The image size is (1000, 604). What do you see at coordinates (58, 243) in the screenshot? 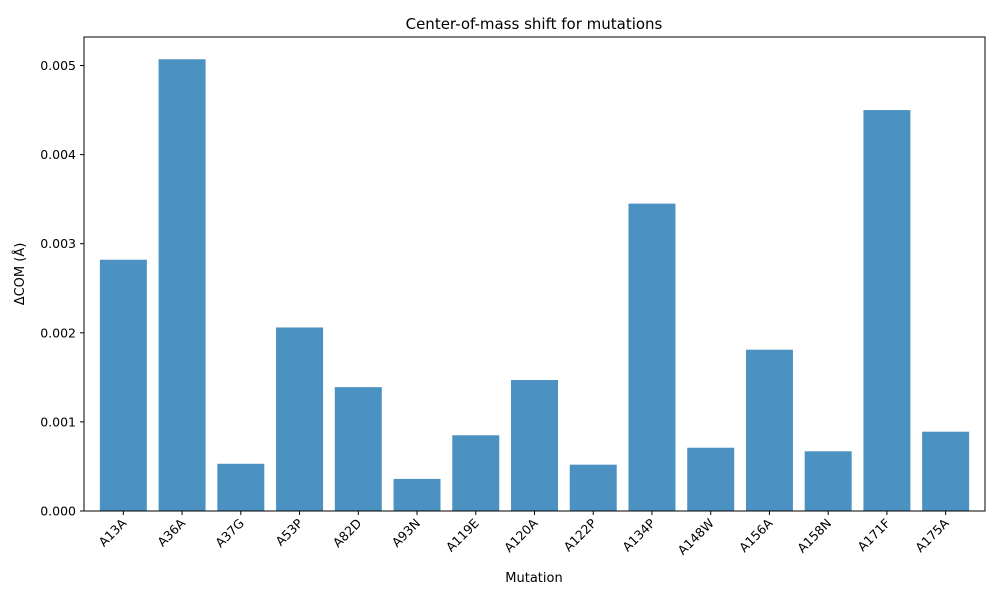
I see `y-tick-label: 0.003` at bounding box center [58, 243].